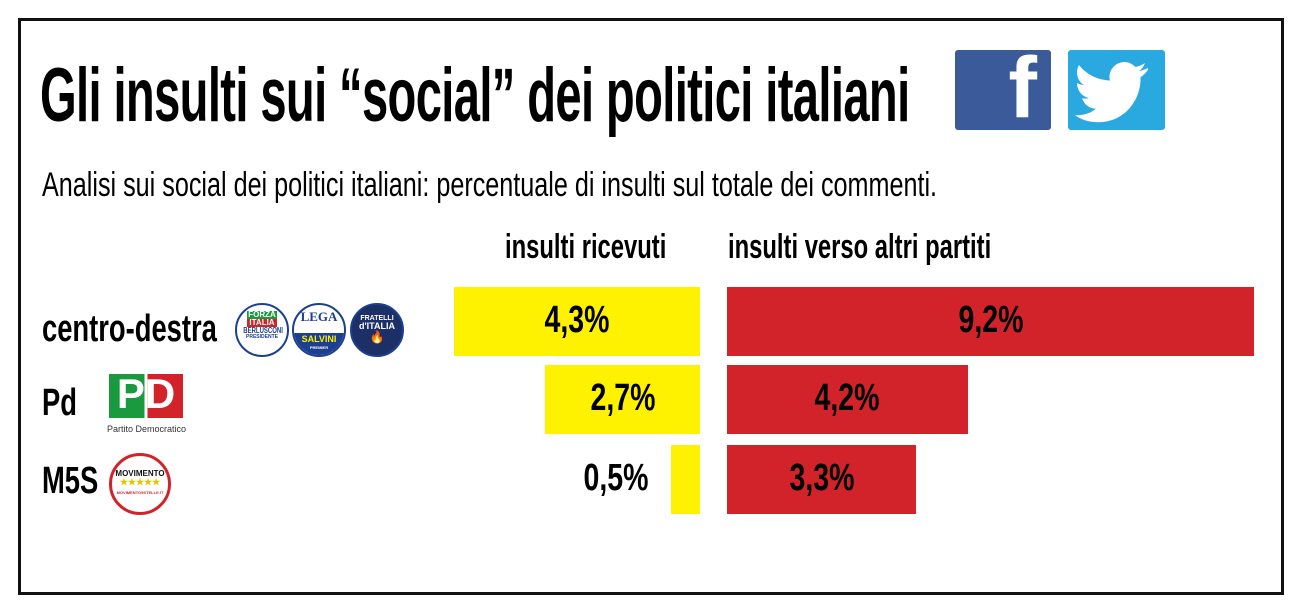  Describe the element at coordinates (616, 478) in the screenshot. I see `value-label-received: 0,5%` at that location.